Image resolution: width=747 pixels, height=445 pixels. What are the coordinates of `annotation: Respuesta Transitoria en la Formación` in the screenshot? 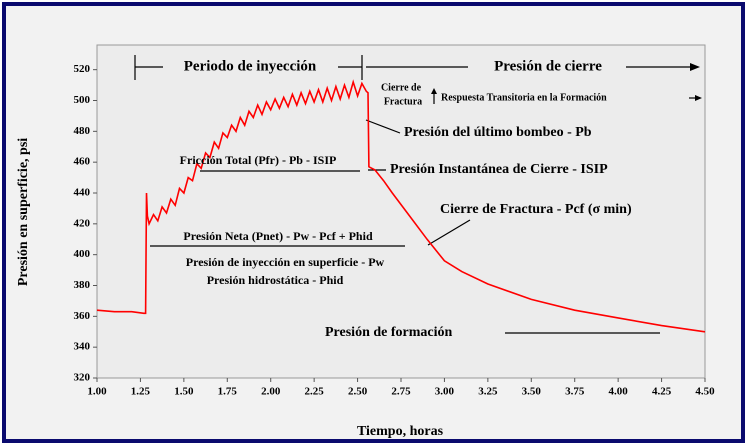 It's located at (524, 97).